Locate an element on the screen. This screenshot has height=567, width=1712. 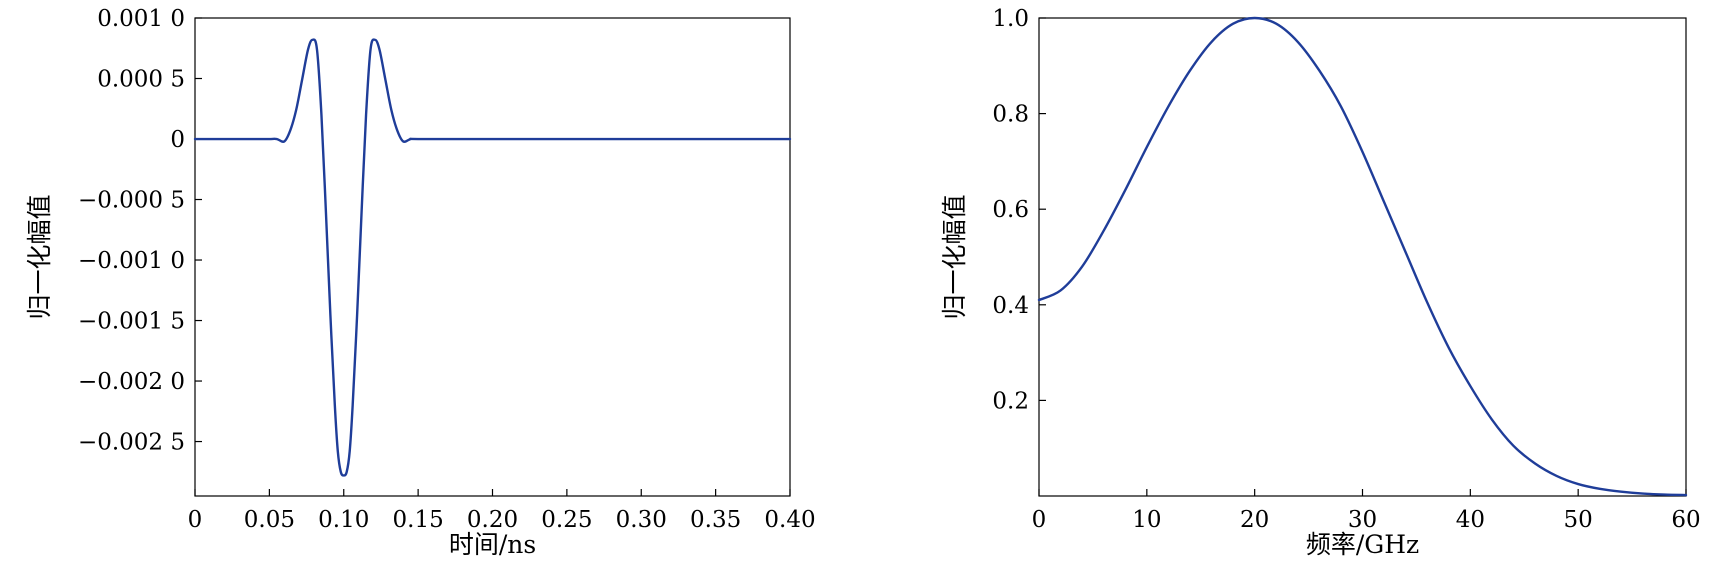
x-axis-label: 频率/GHz is located at coordinates (1362, 544).